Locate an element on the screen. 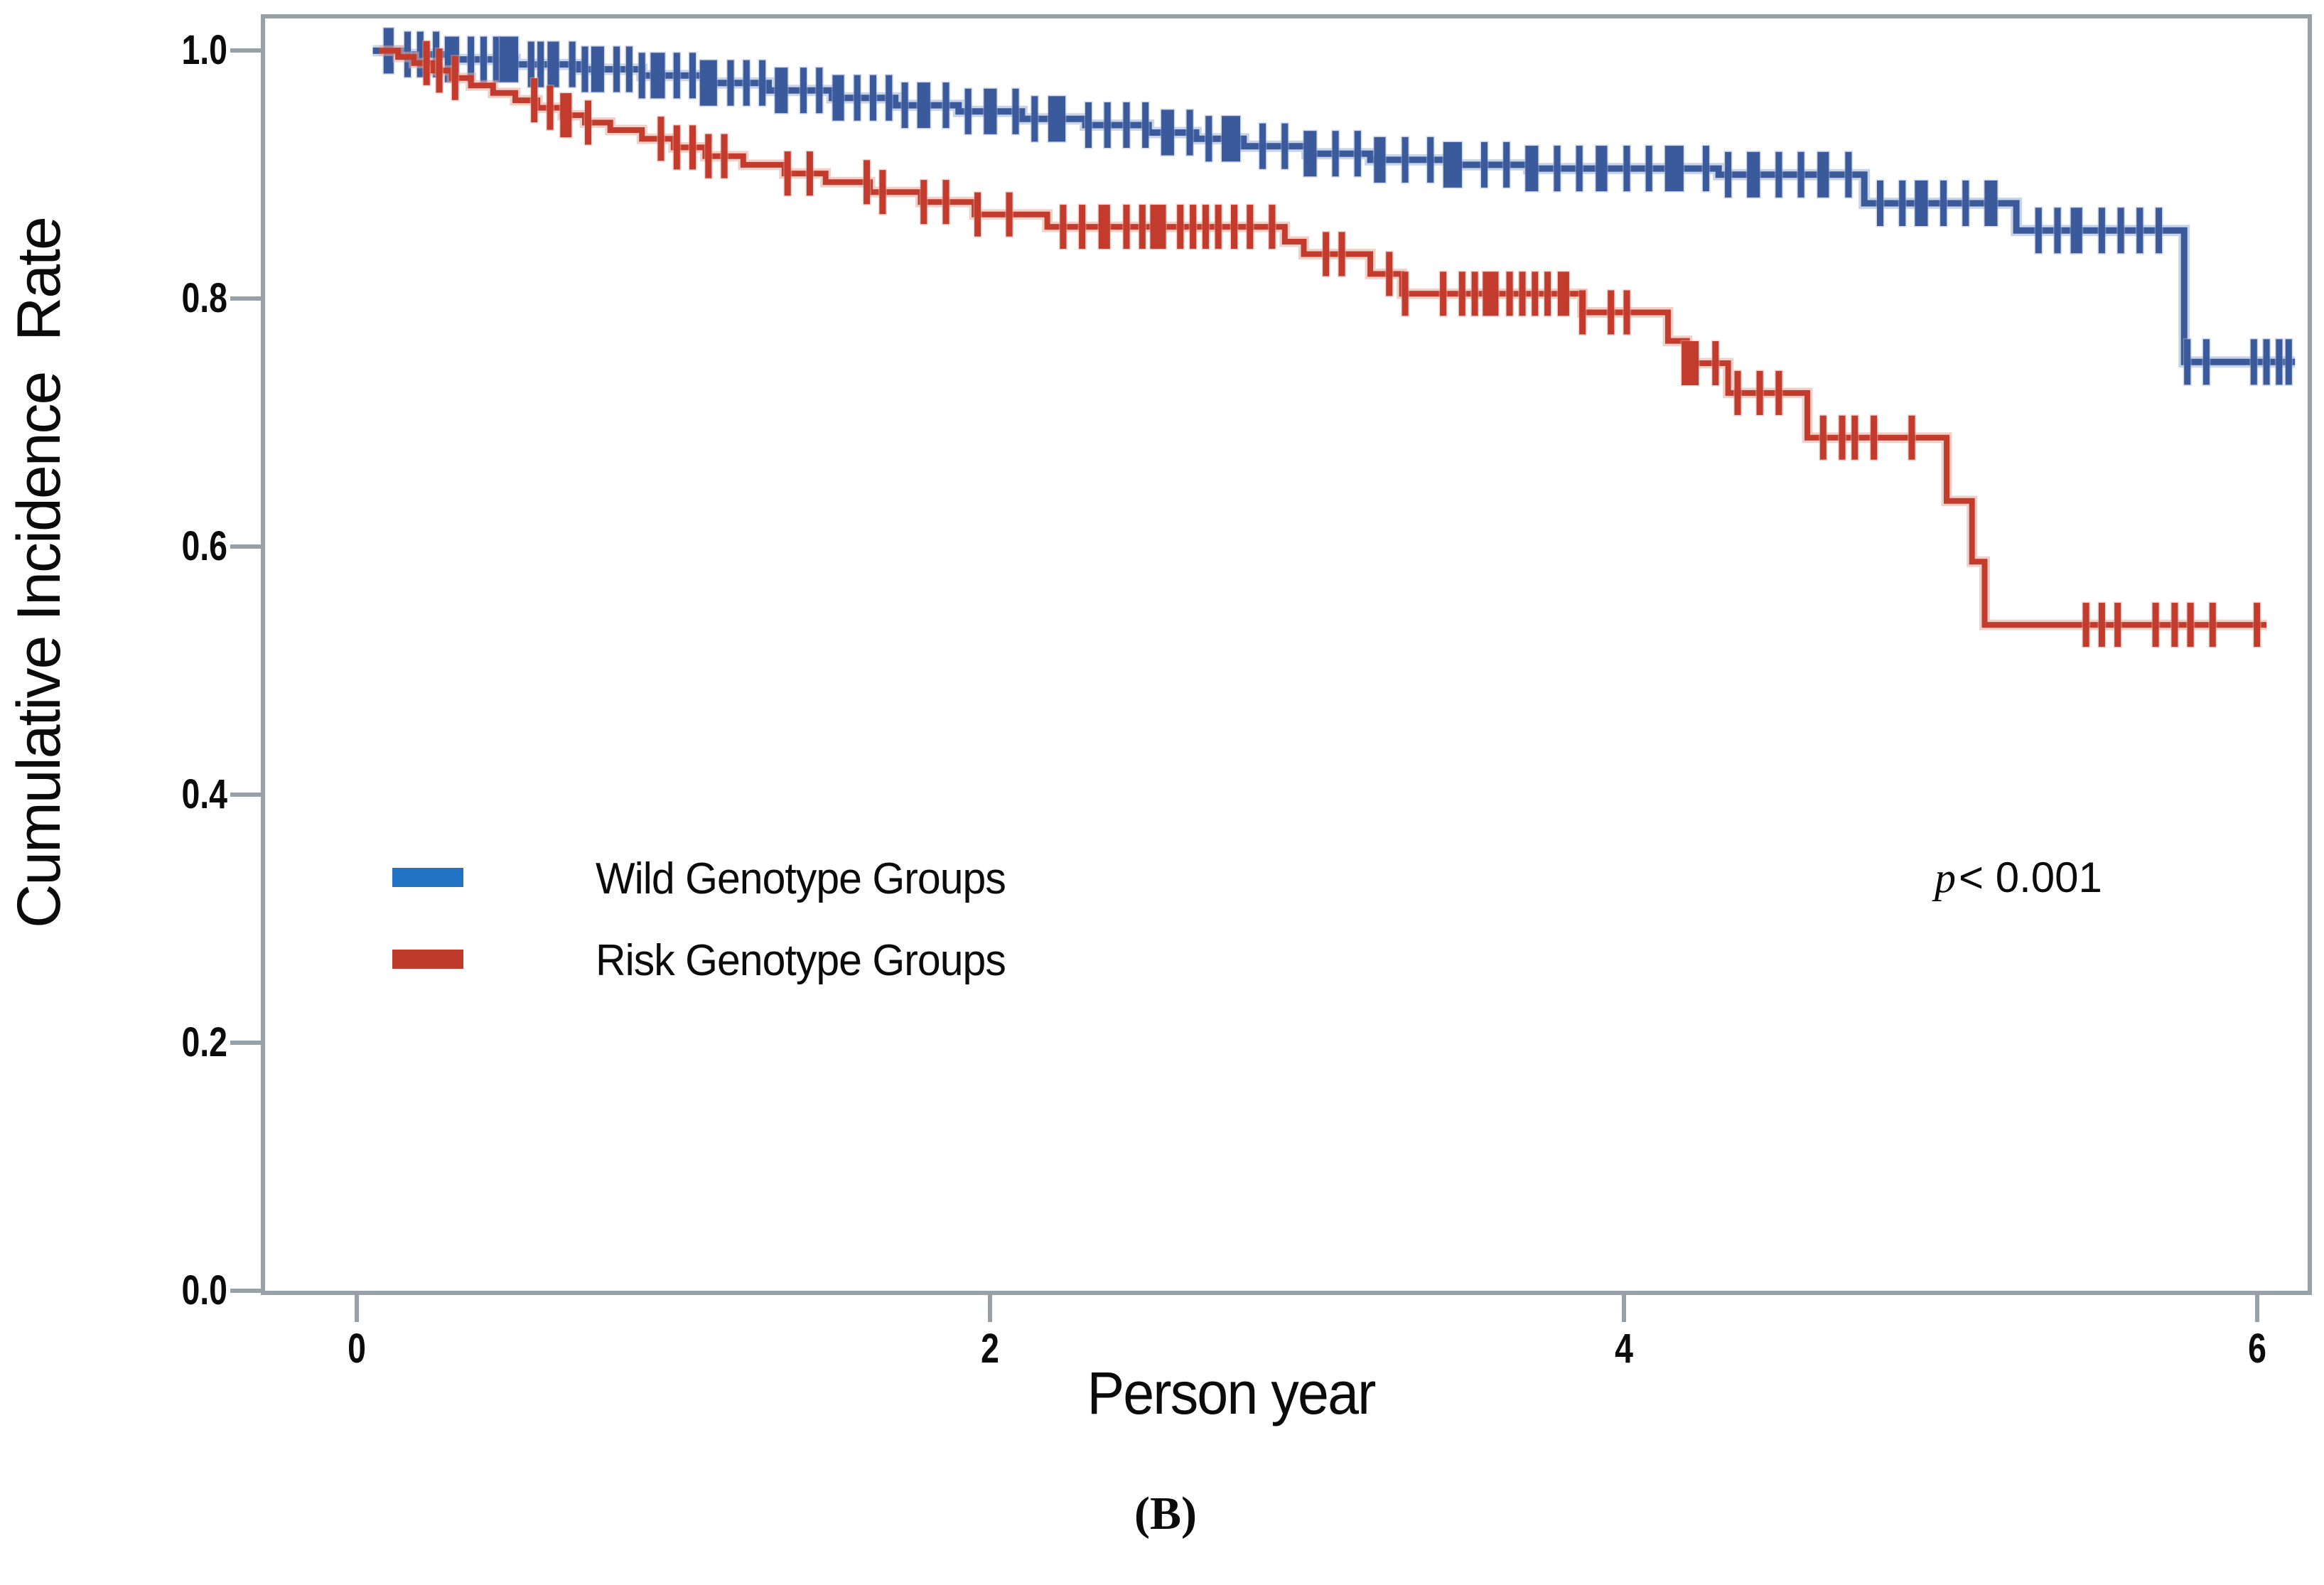 The height and width of the screenshot is (1585, 2324). x-axis-title: Person year is located at coordinates (1231, 1393).